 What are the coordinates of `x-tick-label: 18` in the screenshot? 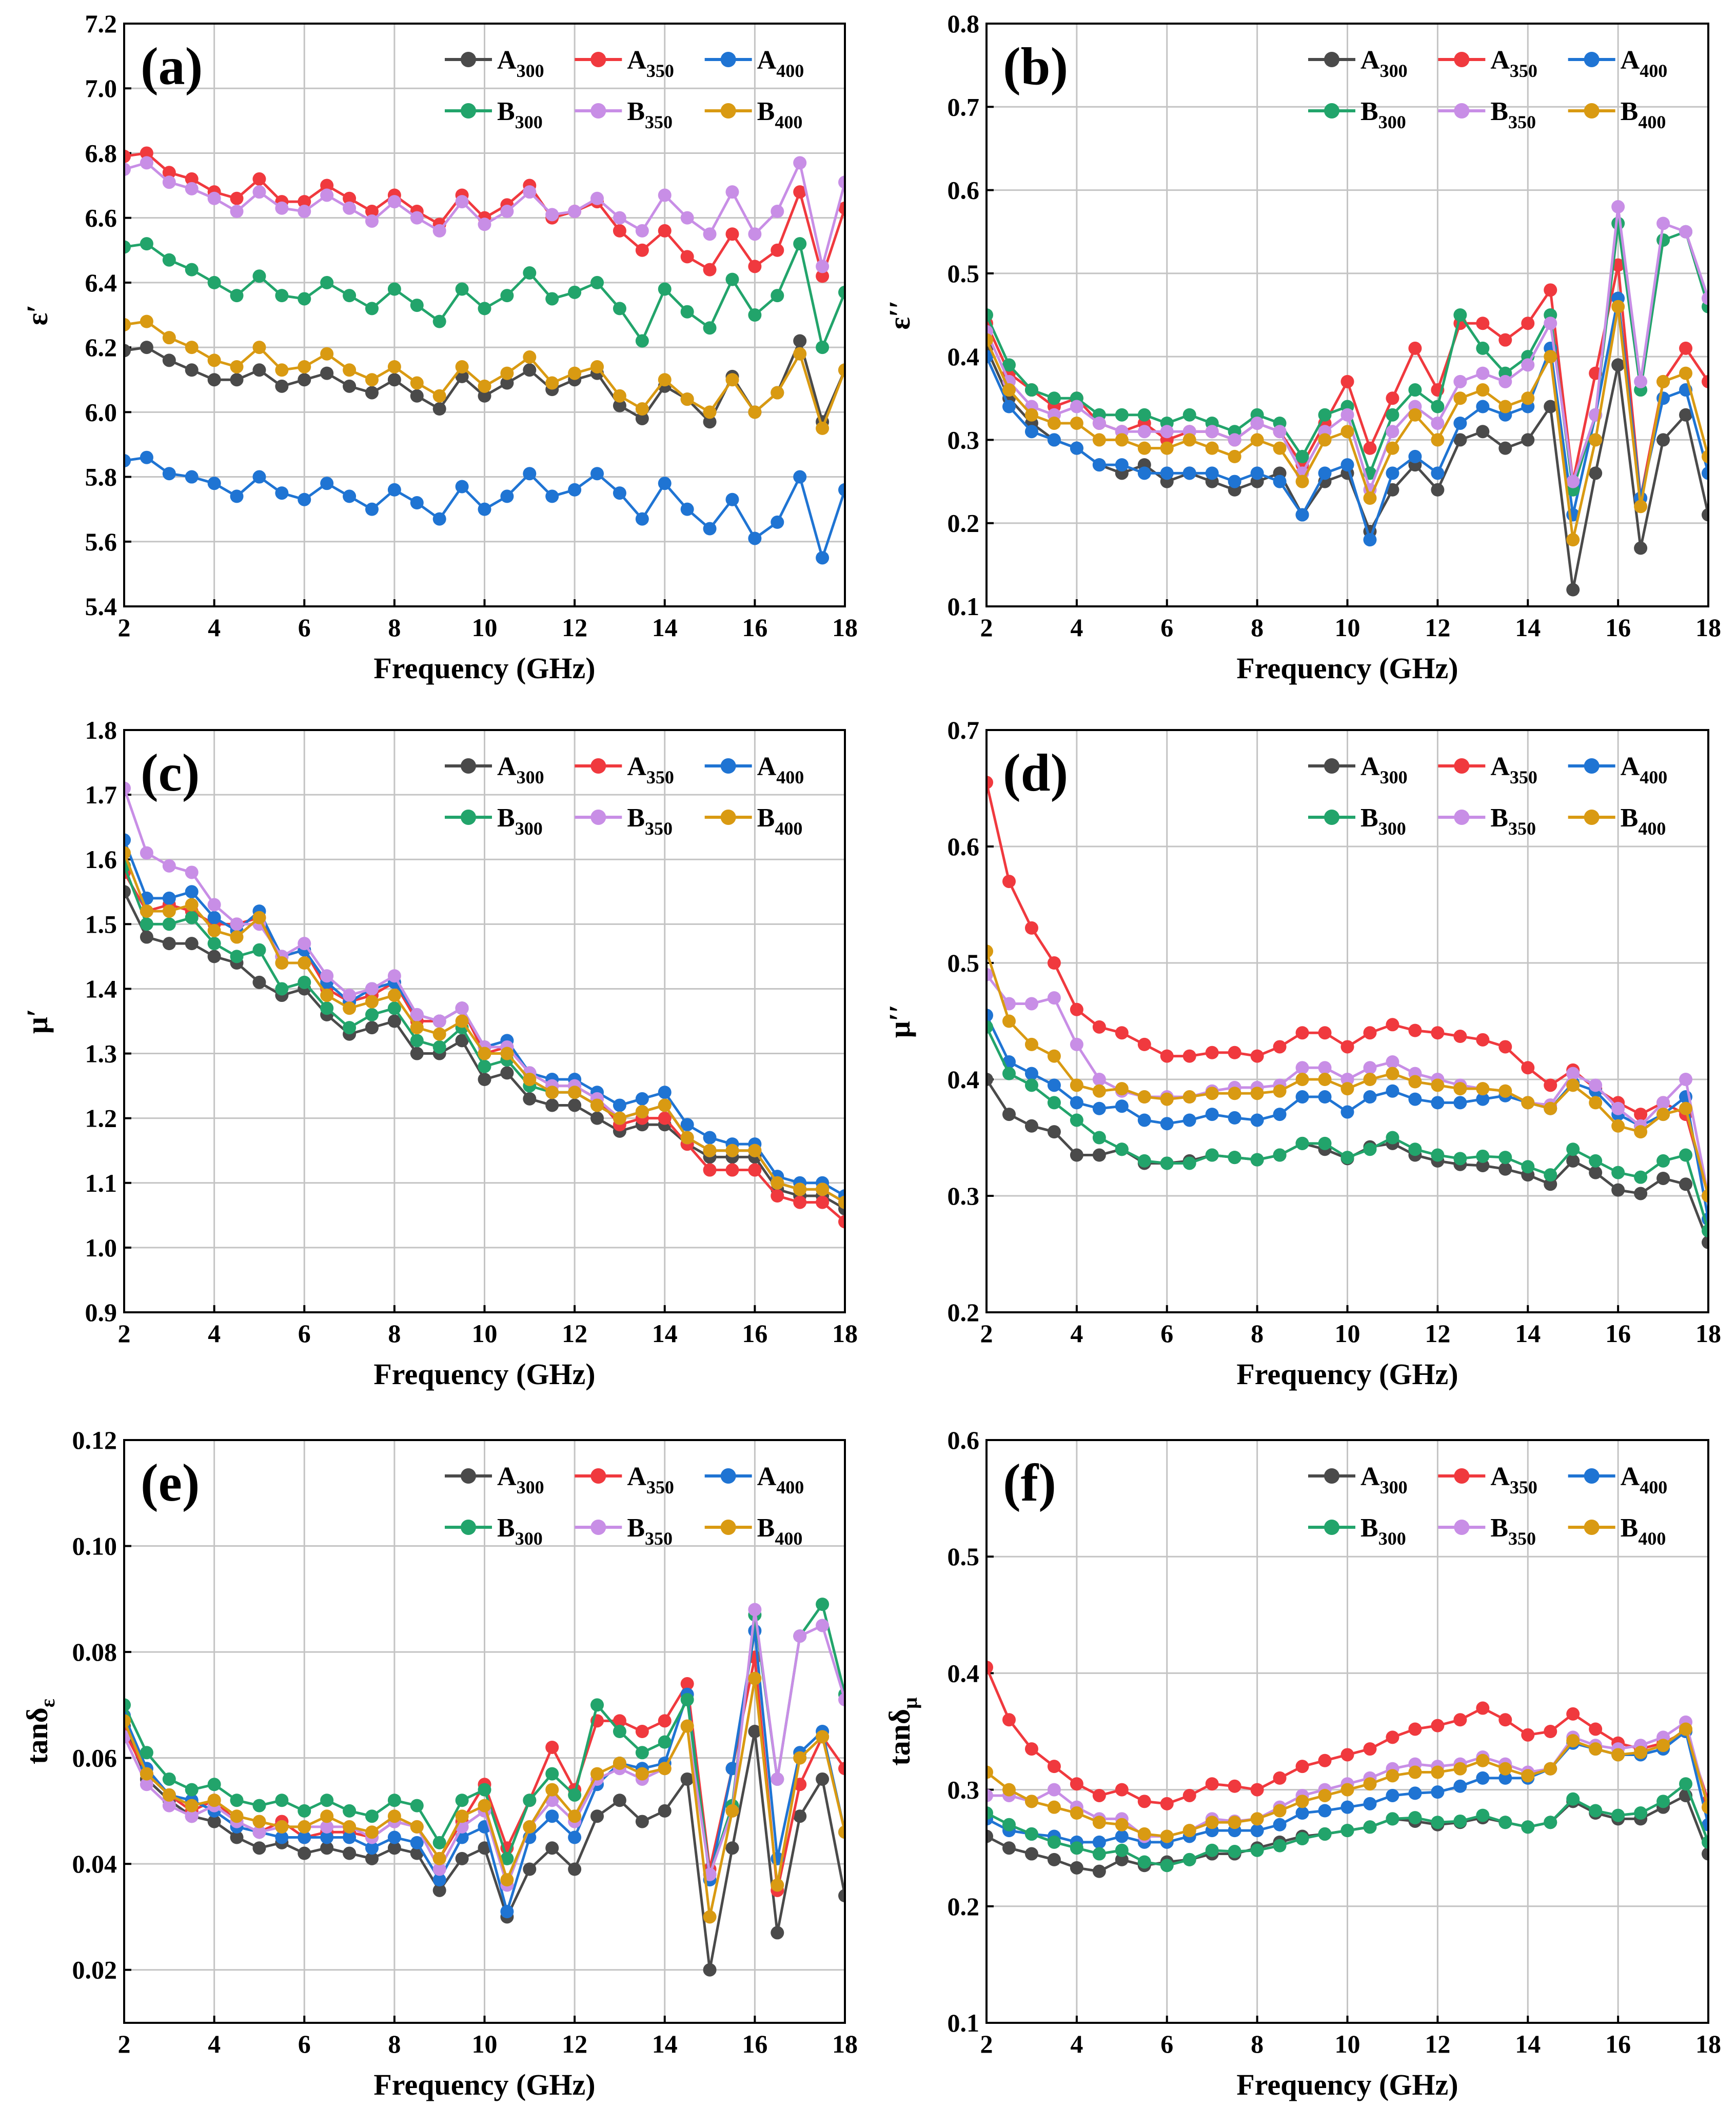 It's located at (1708, 1333).